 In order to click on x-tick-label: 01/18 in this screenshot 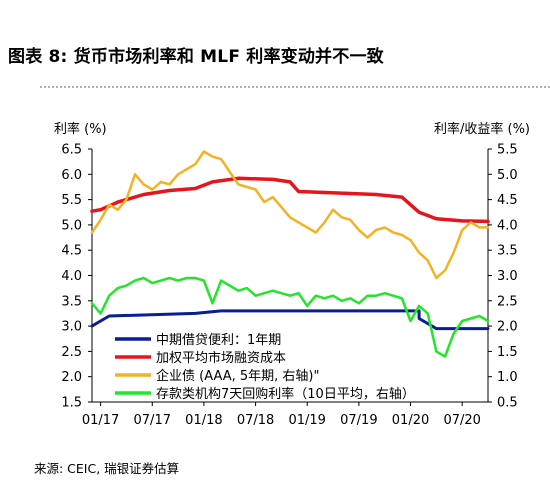, I will do `click(203, 420)`.